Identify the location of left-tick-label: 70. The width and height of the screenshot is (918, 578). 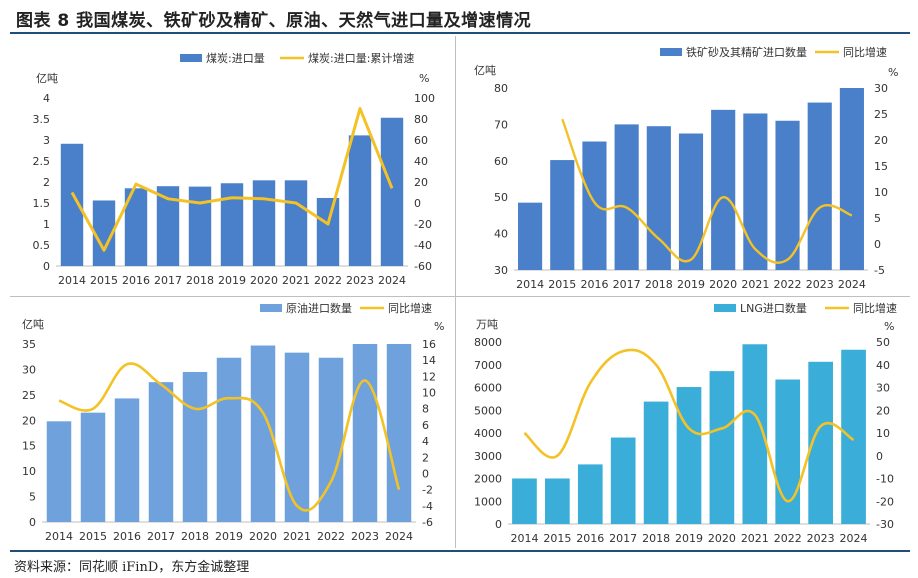
(501, 124).